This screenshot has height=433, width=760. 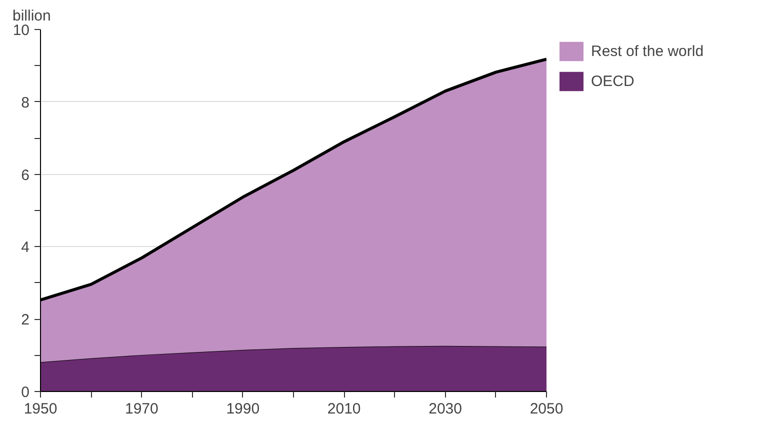 I want to click on x-tick-label: 2030, so click(x=445, y=409).